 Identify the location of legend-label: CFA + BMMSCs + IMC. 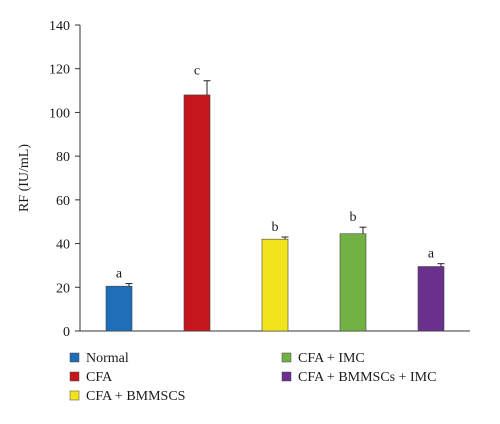
(367, 377).